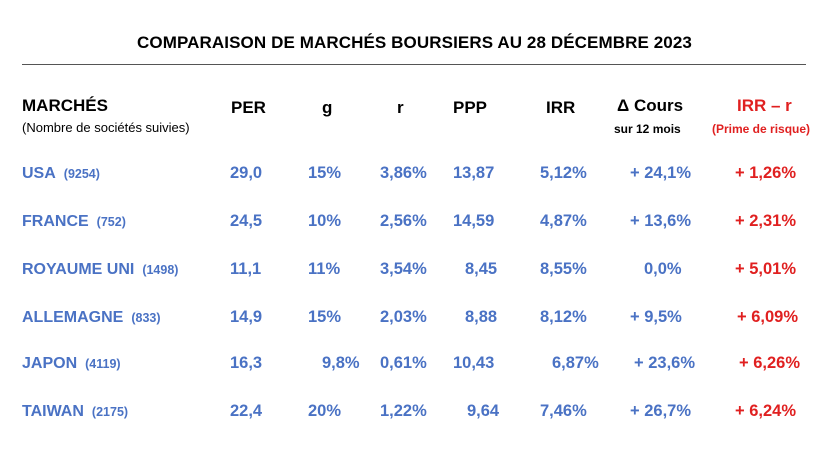  What do you see at coordinates (53, 411) in the screenshot?
I see `market-name: TAIWAN` at bounding box center [53, 411].